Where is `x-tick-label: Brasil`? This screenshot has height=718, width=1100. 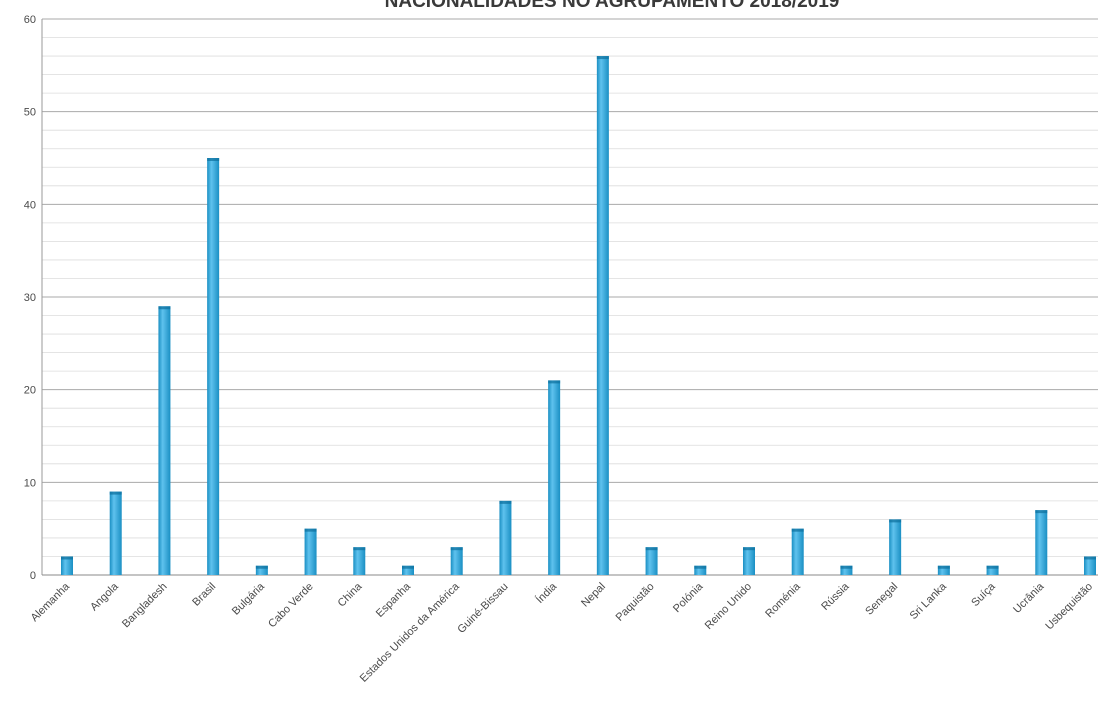 x-tick-label: Brasil is located at coordinates (204, 595).